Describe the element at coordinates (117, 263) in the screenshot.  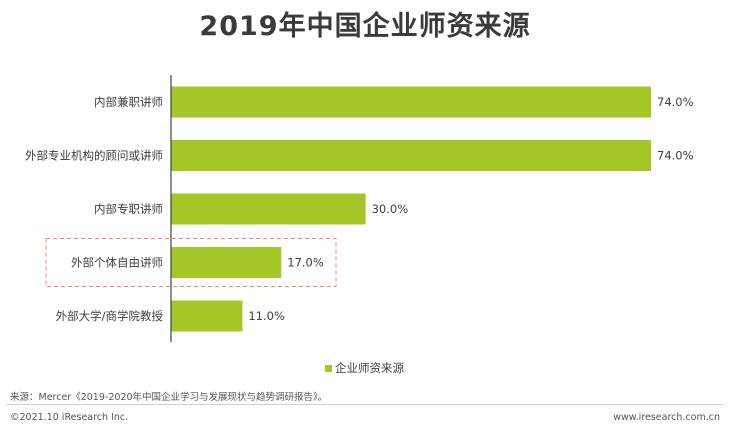
I see `category-label: 外部个体自由讲师` at that location.